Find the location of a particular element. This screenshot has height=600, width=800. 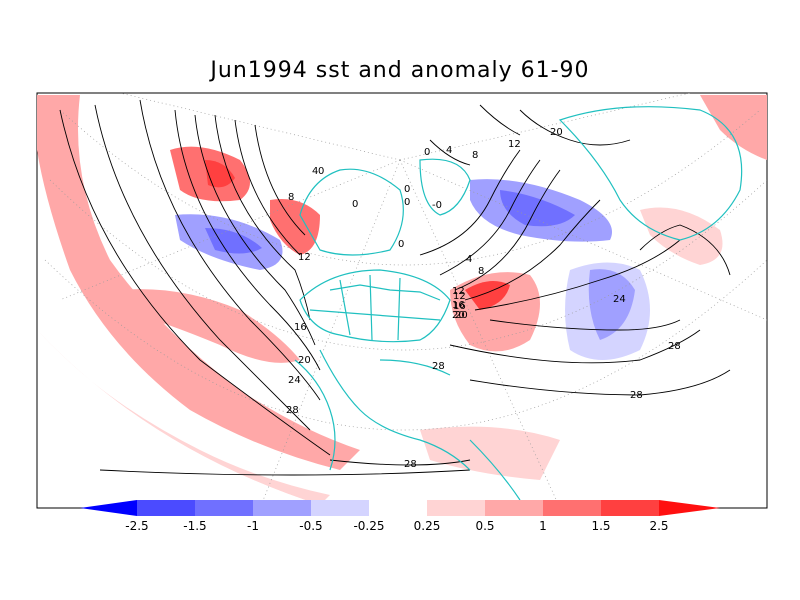

colorbar-tick-label: -0.25 is located at coordinates (368, 526).